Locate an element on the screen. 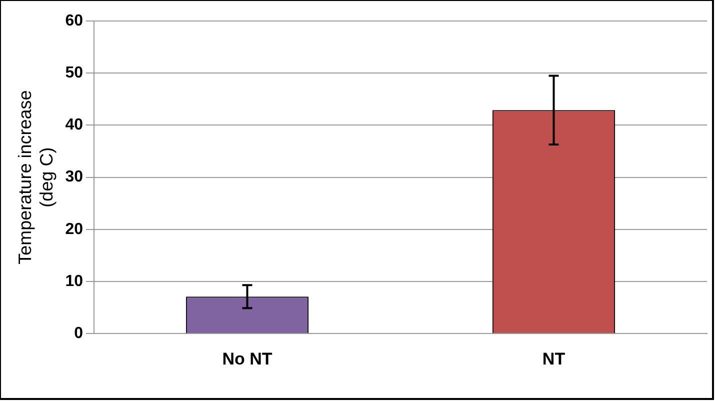 This screenshot has height=401, width=715. y-tick-label: 60 is located at coordinates (74, 21).